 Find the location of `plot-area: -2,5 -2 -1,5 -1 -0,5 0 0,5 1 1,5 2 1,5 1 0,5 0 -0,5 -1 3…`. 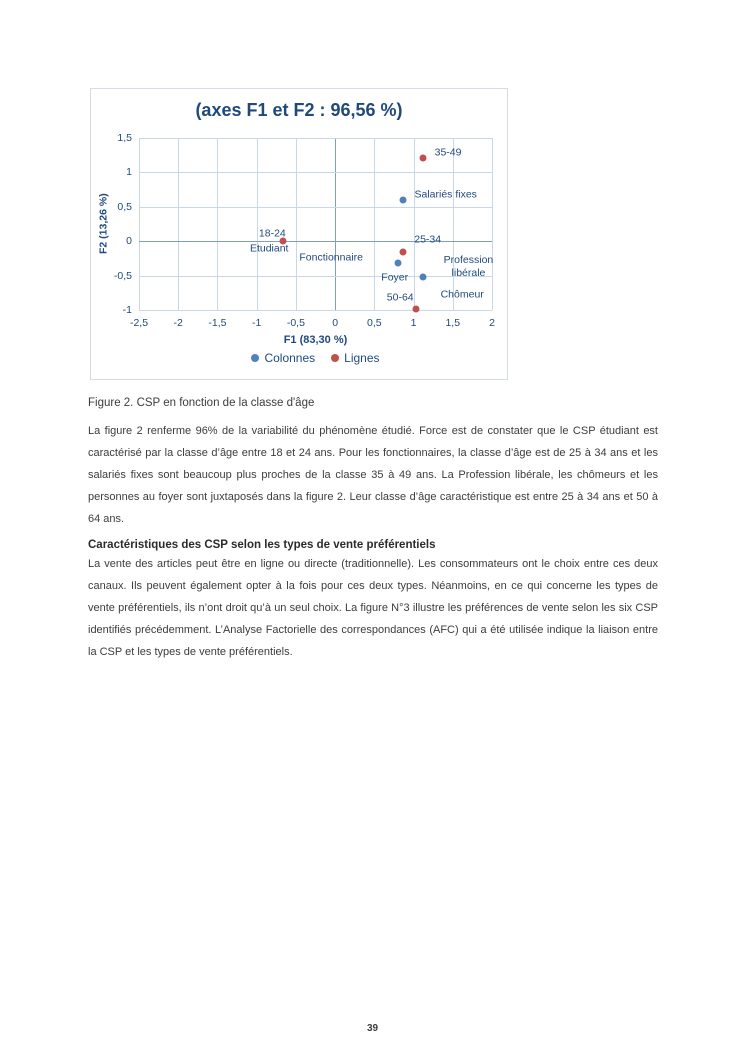

plot-area: -2,5 -2 -1,5 -1 -0,5 0 0,5 1 1,5 2 1,5 1 0,5 0 -0,5 -1 3… is located at coordinates (304, 230).